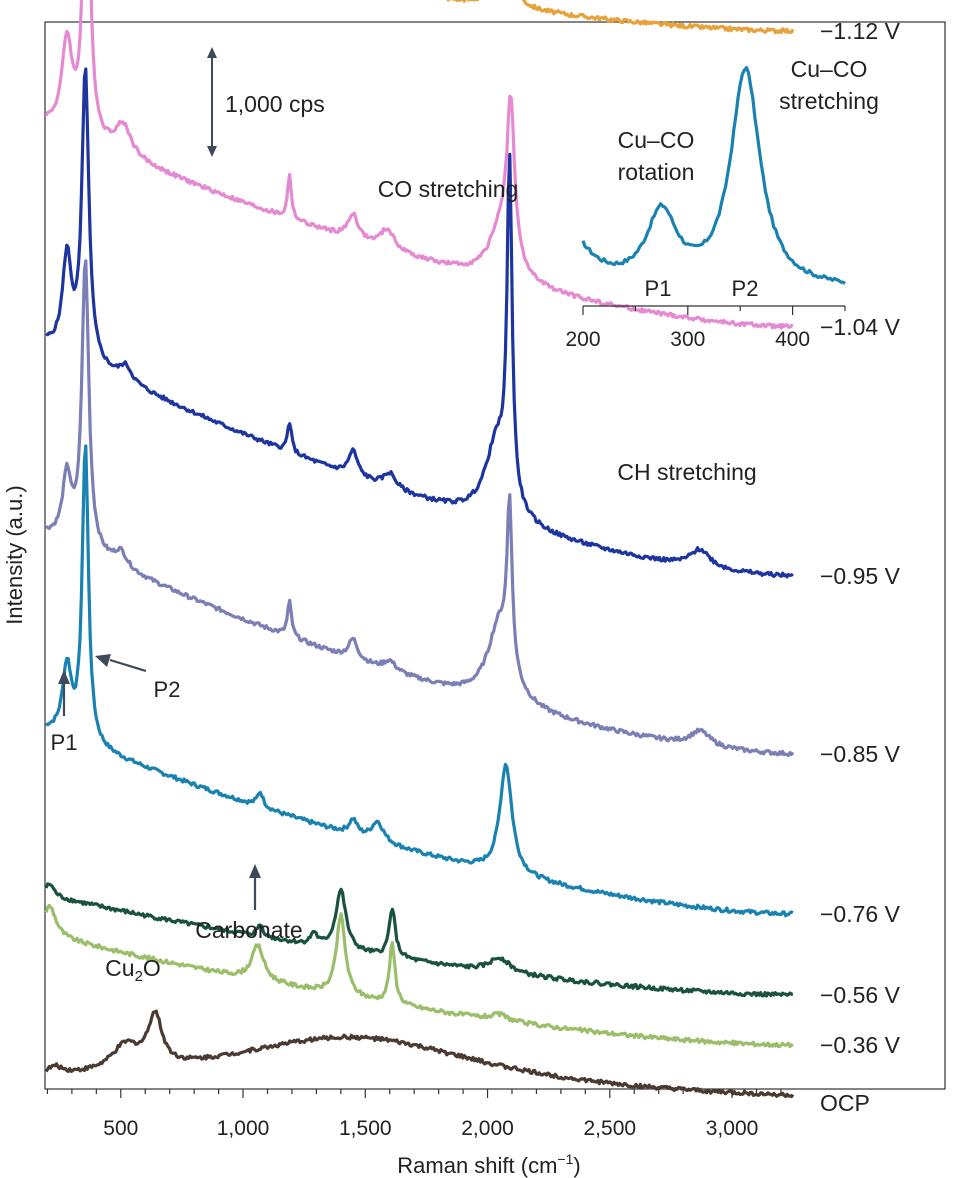 This screenshot has height=1178, width=956. Describe the element at coordinates (243, 1128) in the screenshot. I see `x-tick-label: 1,000` at that location.